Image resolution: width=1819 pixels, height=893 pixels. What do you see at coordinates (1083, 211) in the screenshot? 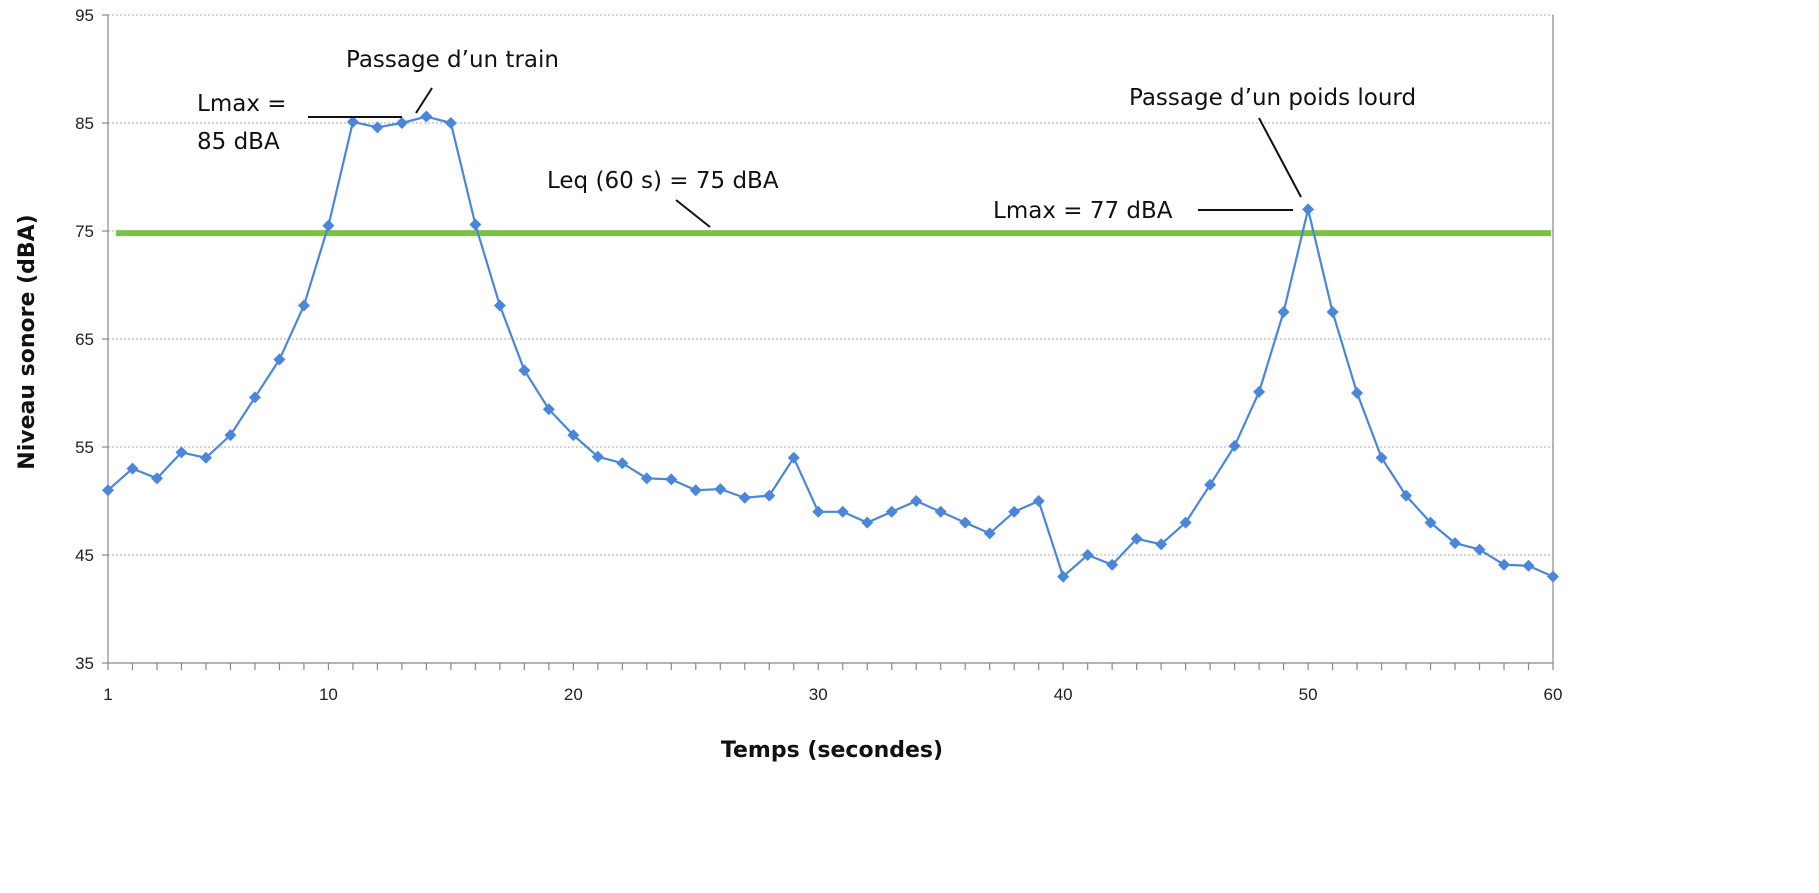
I see `annotation-lmax77: Lmax = 77 dBA` at bounding box center [1083, 211].